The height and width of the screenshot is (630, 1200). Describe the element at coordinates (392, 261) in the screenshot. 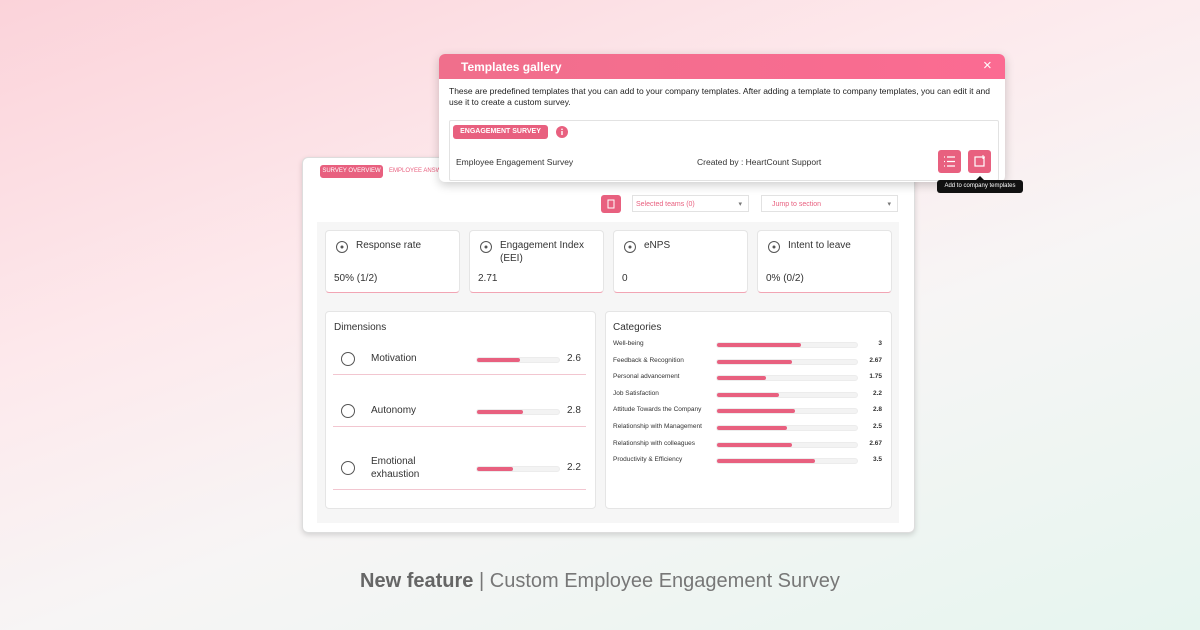

I see `kpi-card: Response rate 50% (1/2)` at that location.